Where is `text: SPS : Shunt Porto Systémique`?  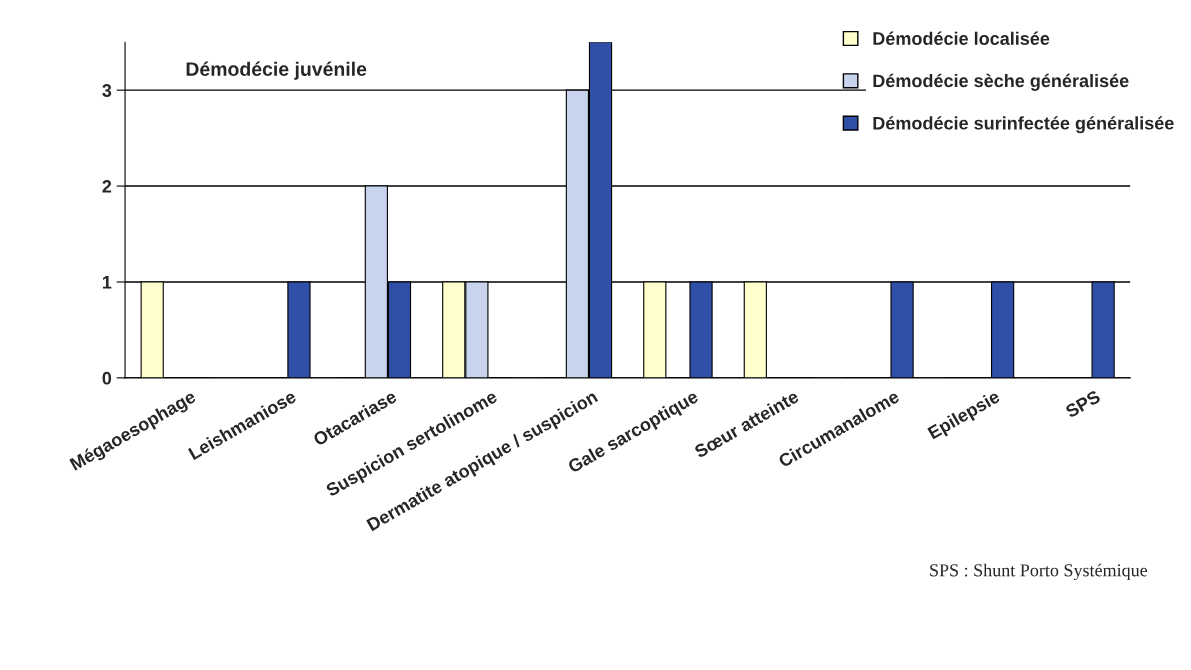
text: SPS : Shunt Porto Systémique is located at coordinates (1039, 572).